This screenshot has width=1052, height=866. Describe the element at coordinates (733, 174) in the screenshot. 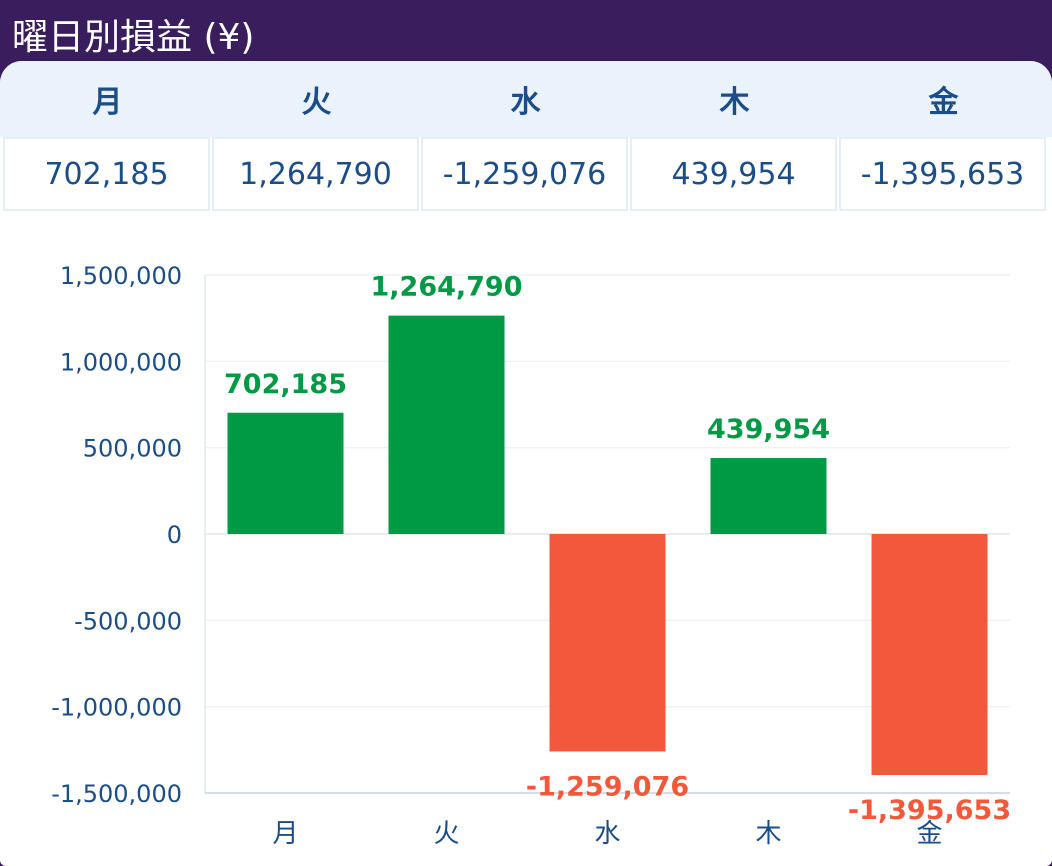

I see `value-cell-thu: 439,954` at that location.